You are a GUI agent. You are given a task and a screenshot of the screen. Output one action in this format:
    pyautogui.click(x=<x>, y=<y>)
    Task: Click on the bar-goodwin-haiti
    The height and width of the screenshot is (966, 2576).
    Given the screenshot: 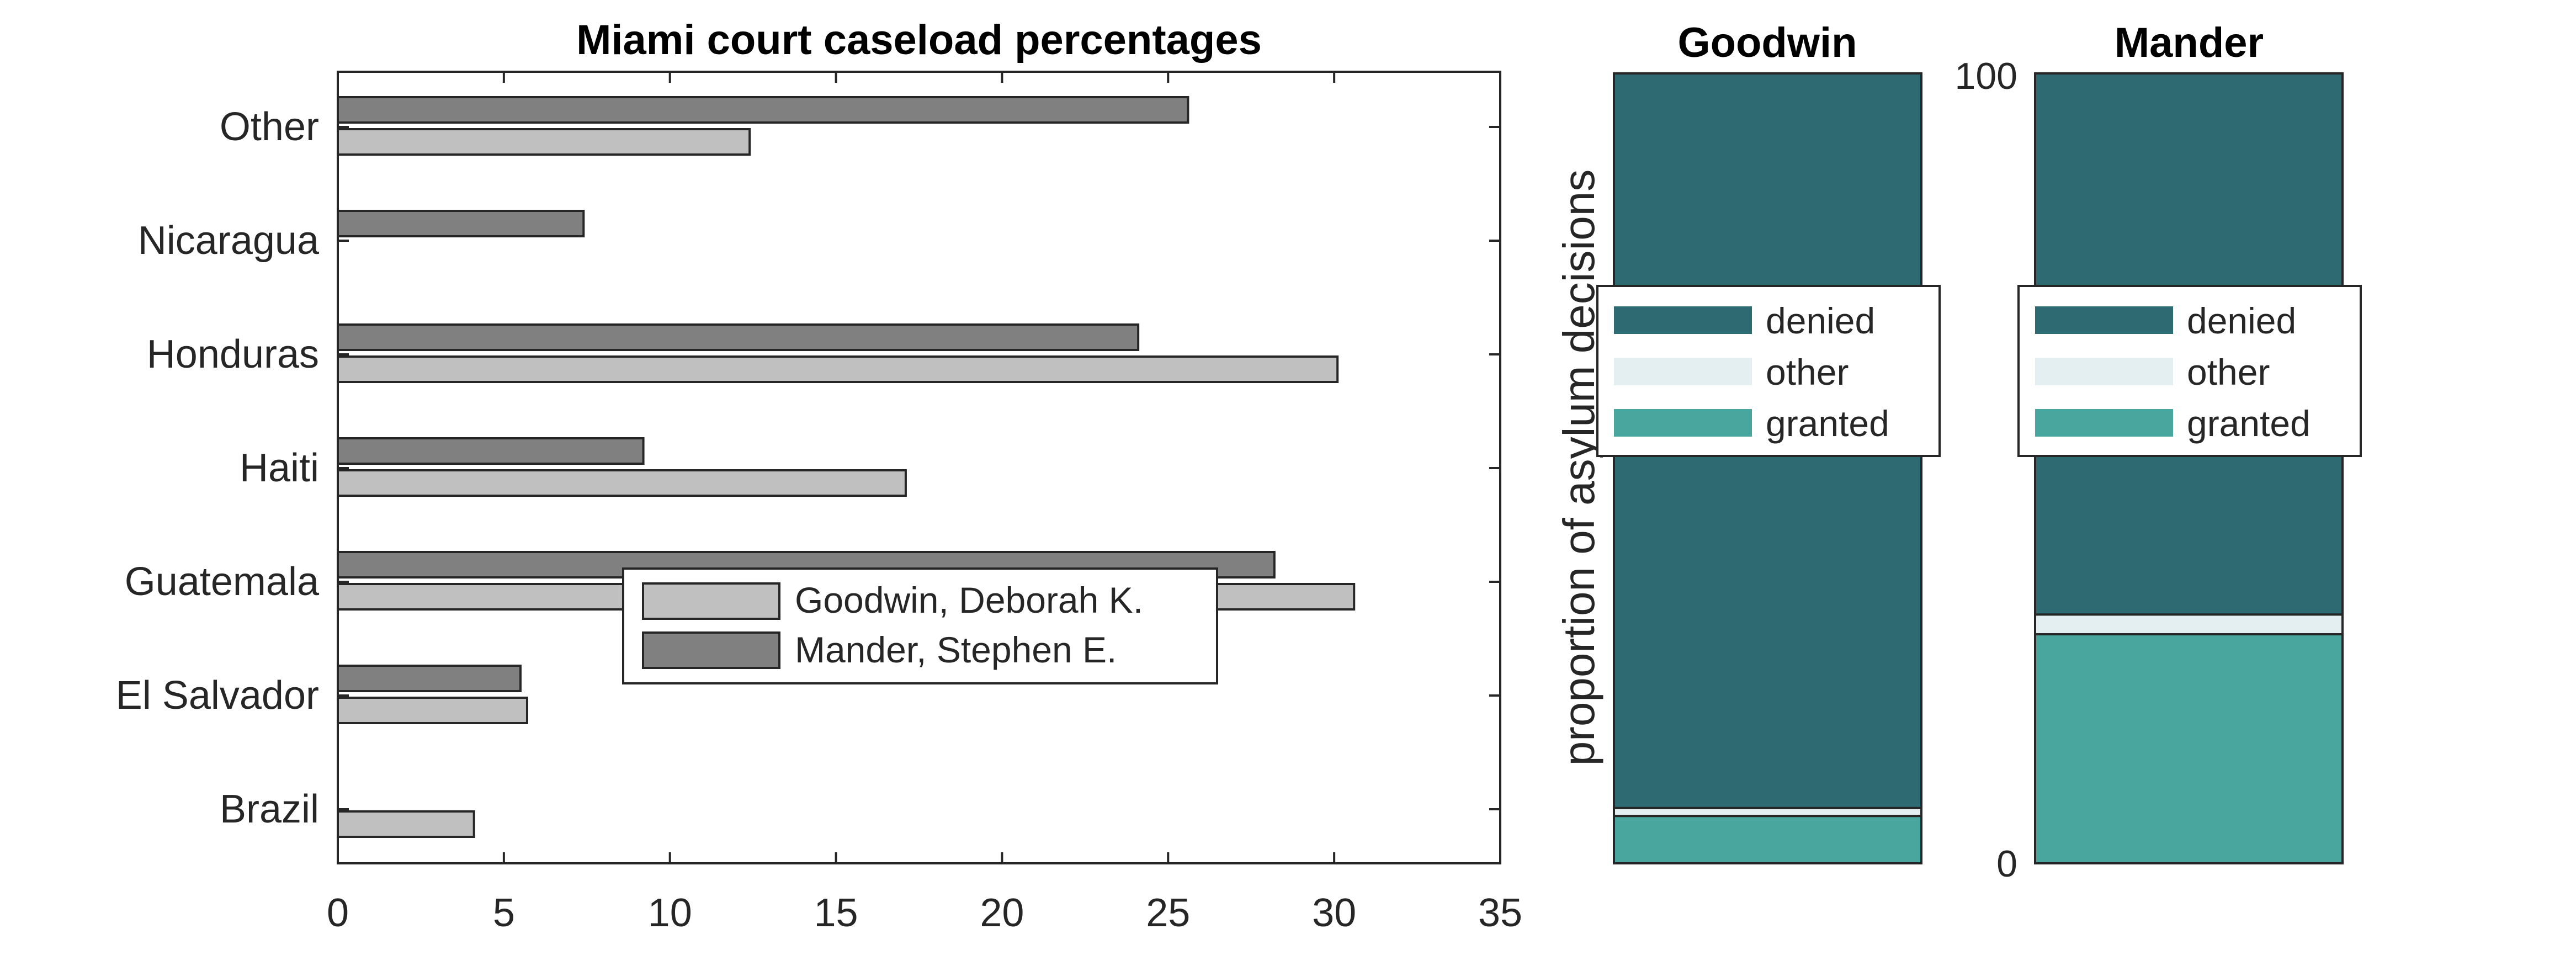 What is the action you would take?
    pyautogui.click(x=622, y=483)
    